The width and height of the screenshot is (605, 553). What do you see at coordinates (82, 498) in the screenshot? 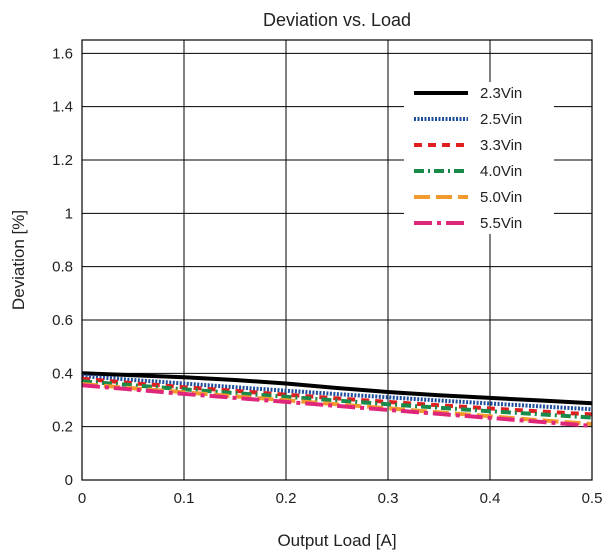
I see `x-tick-label: 0` at bounding box center [82, 498].